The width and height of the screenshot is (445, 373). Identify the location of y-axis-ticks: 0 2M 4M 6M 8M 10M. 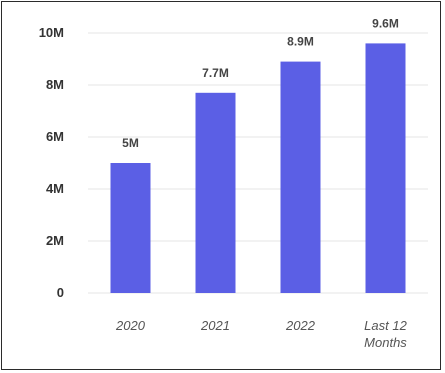
(51, 162).